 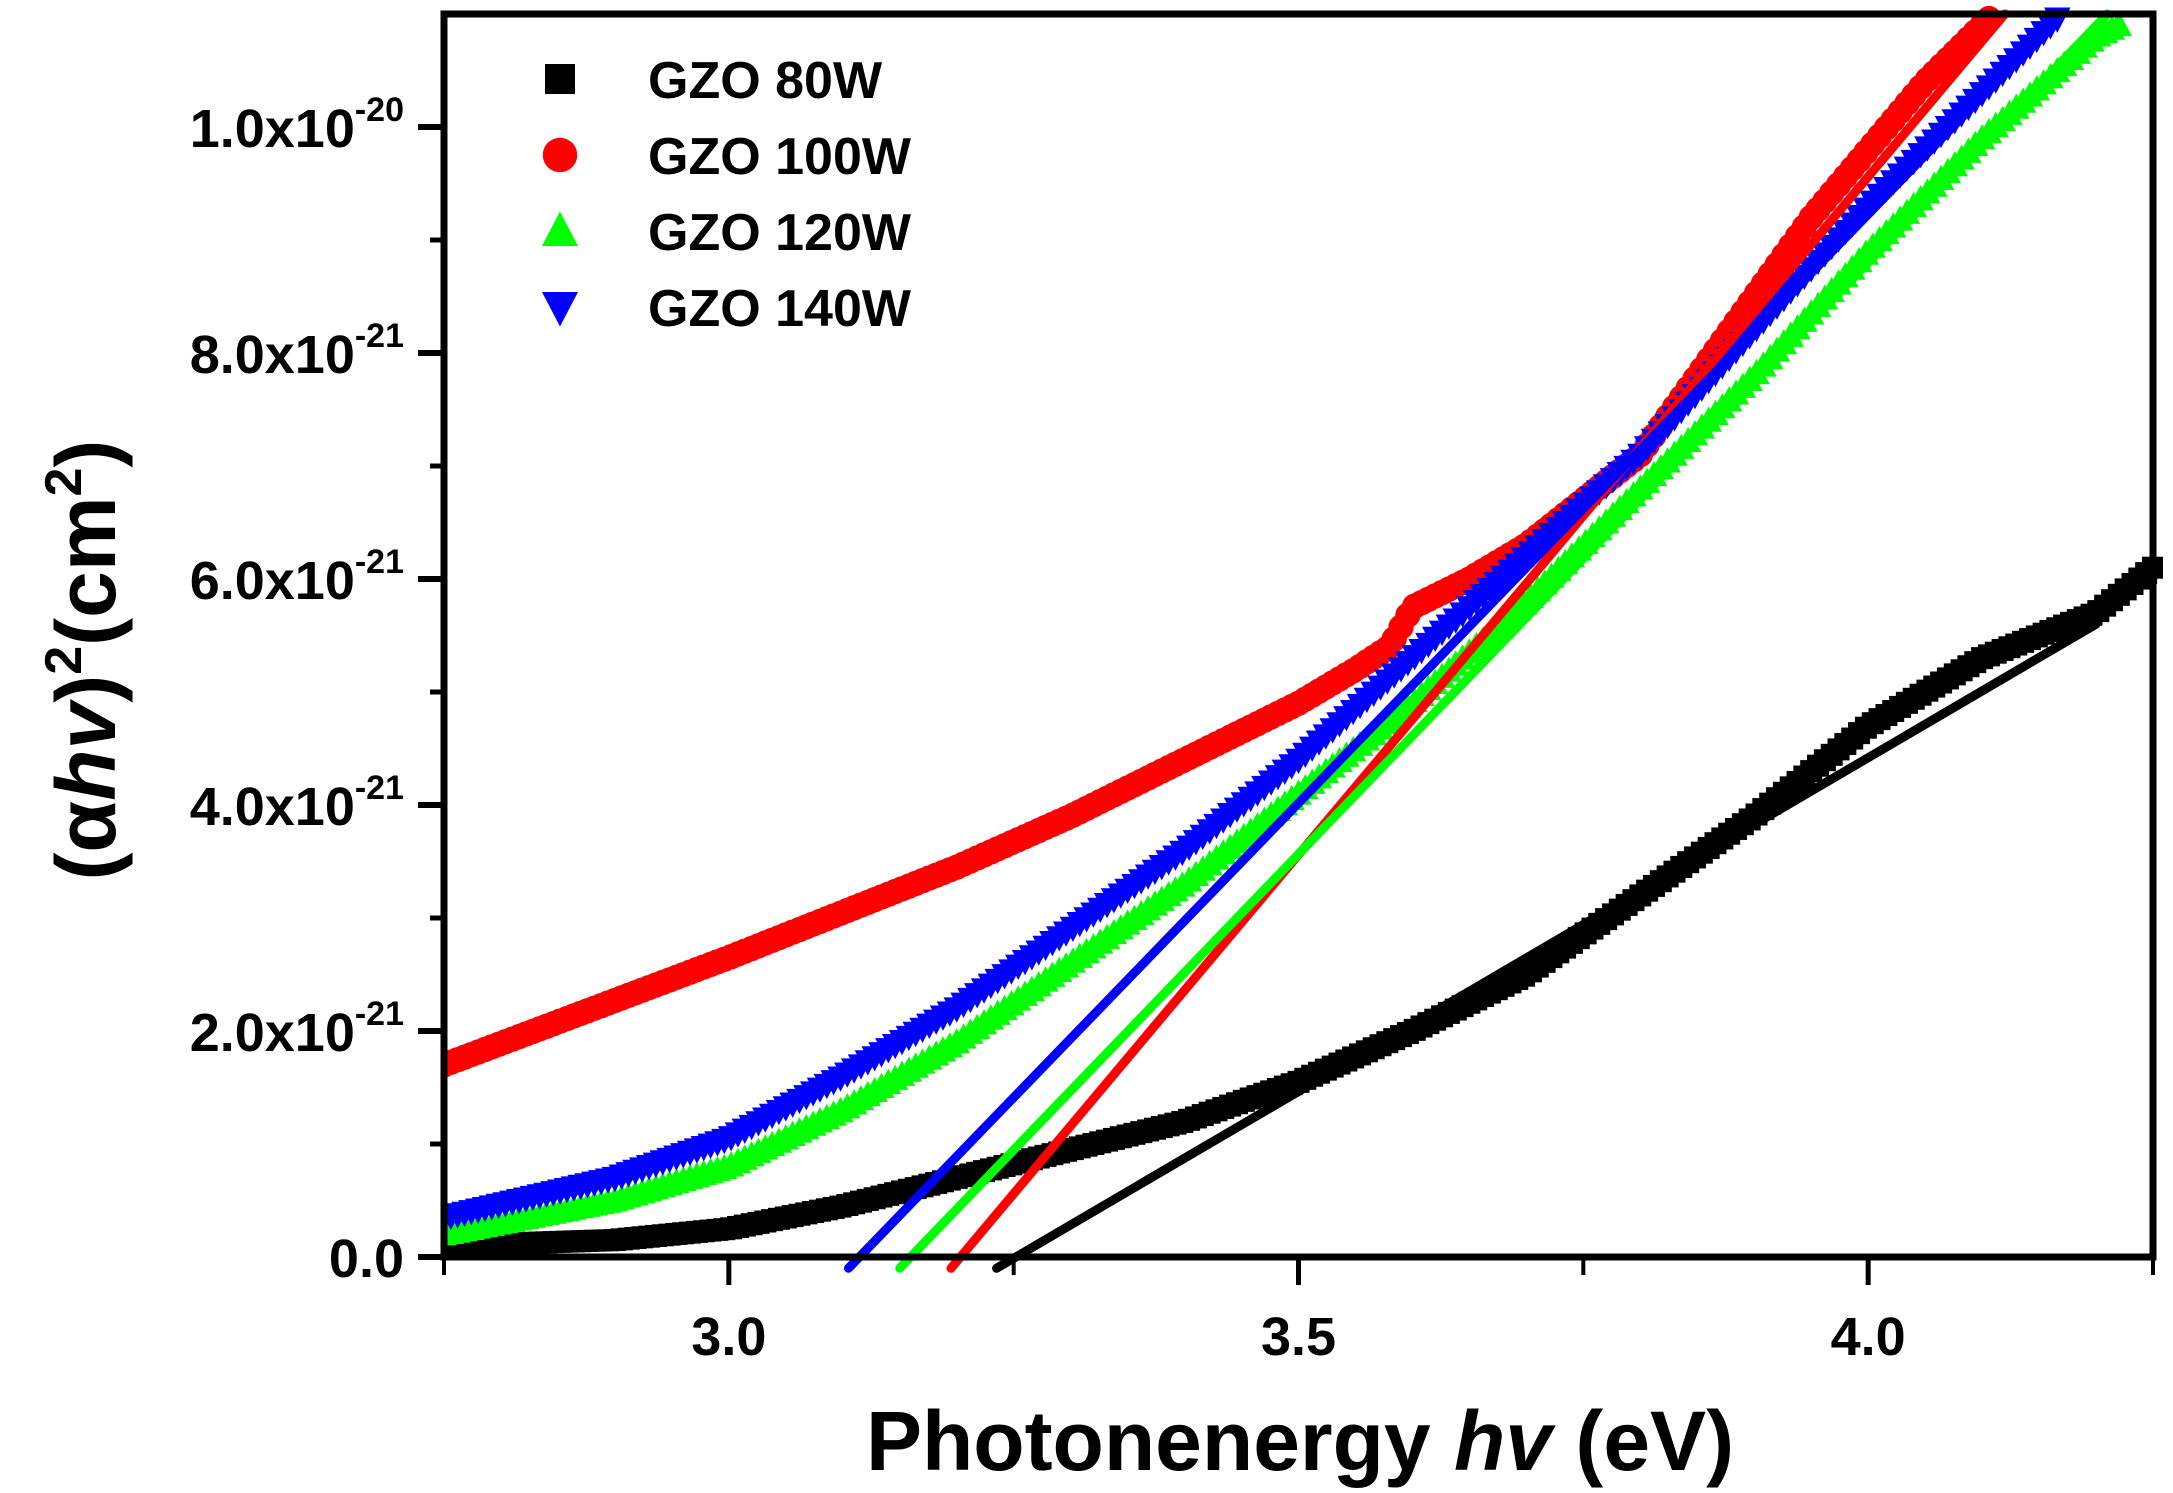 What do you see at coordinates (728, 1337) in the screenshot?
I see `x-tick-label: 3.0` at bounding box center [728, 1337].